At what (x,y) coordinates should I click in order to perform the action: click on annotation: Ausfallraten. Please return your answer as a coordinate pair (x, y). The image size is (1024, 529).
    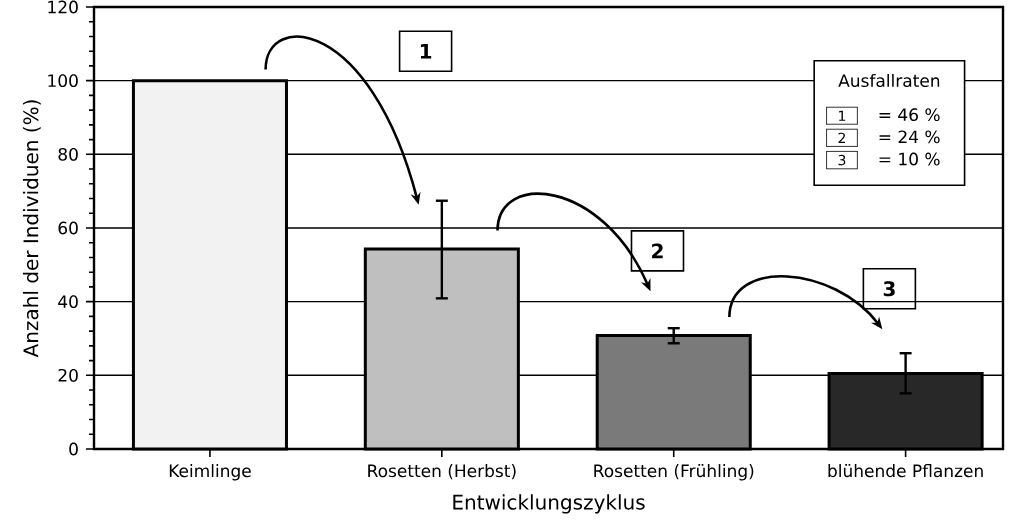
    Looking at the image, I should click on (889, 80).